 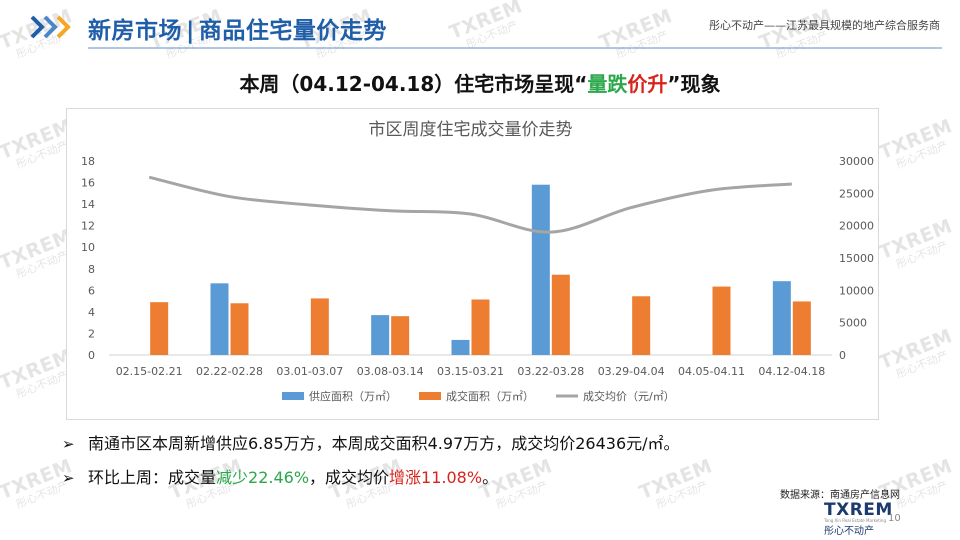 I want to click on chart-title: 市区周度住宅成交量价走势, so click(x=471, y=130).